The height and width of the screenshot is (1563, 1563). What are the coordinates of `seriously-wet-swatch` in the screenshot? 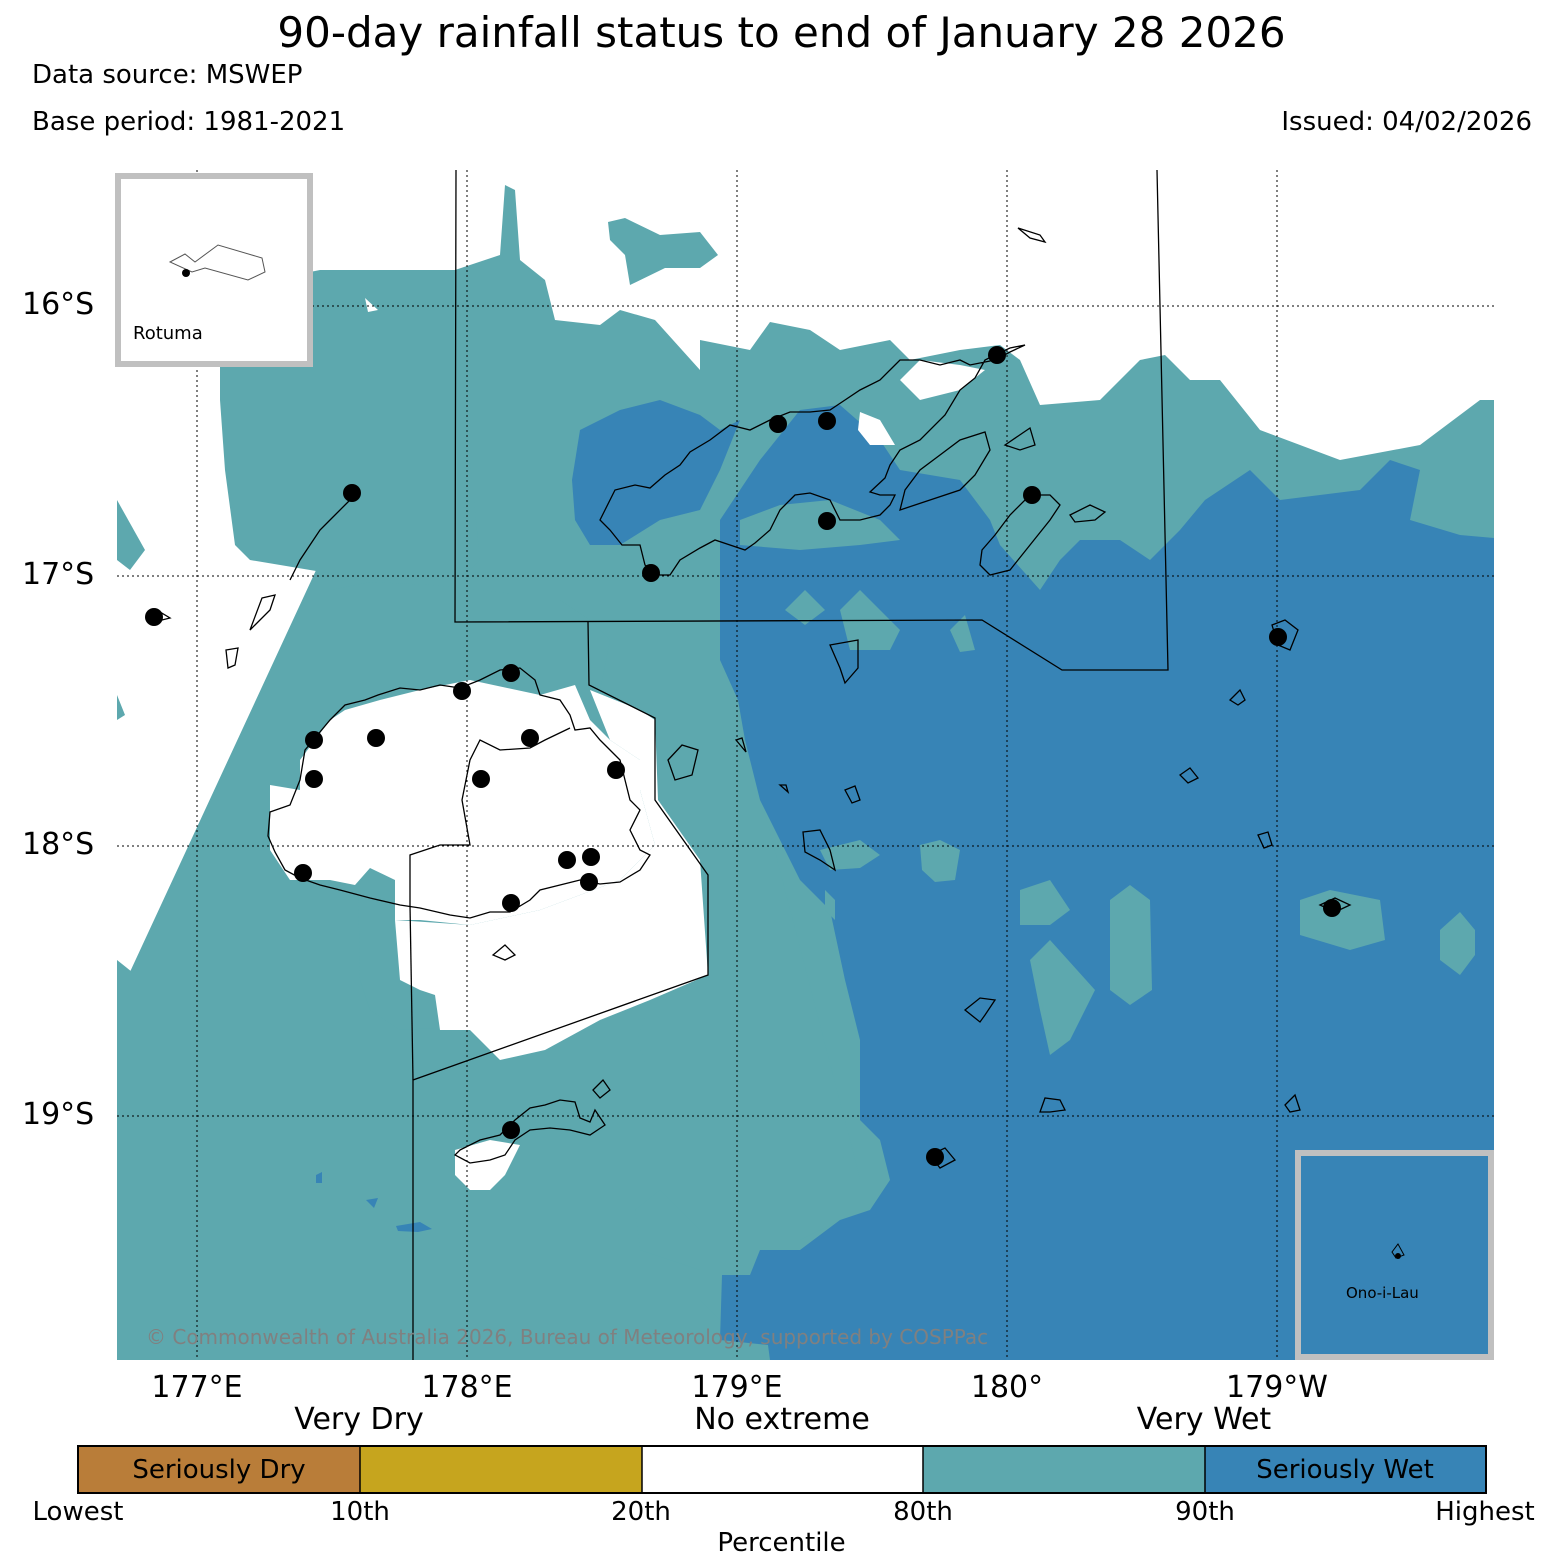 It's located at (1345, 1469).